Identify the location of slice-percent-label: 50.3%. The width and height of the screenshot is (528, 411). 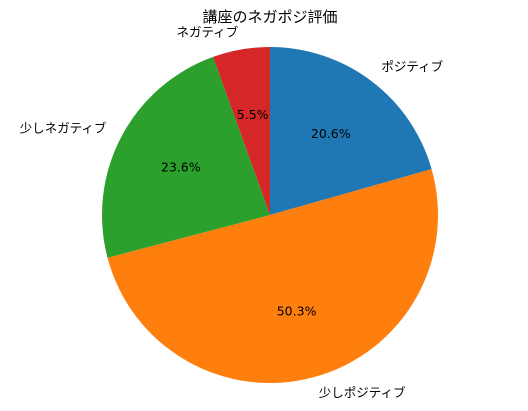
(297, 311).